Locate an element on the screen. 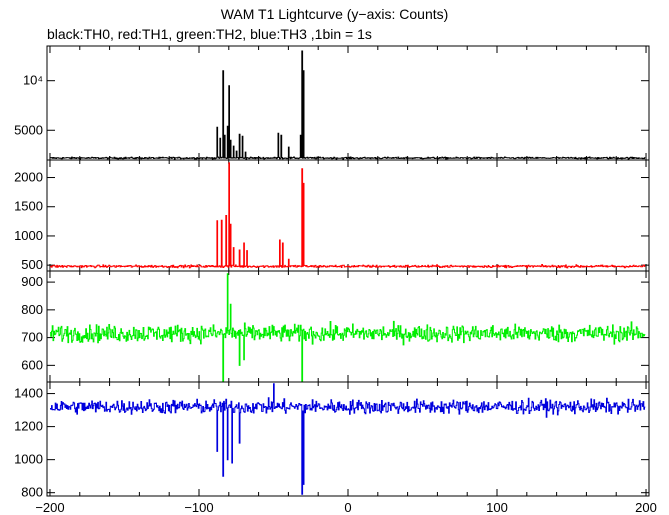 The width and height of the screenshot is (669, 515). x-tick-label: 200 is located at coordinates (646, 507).